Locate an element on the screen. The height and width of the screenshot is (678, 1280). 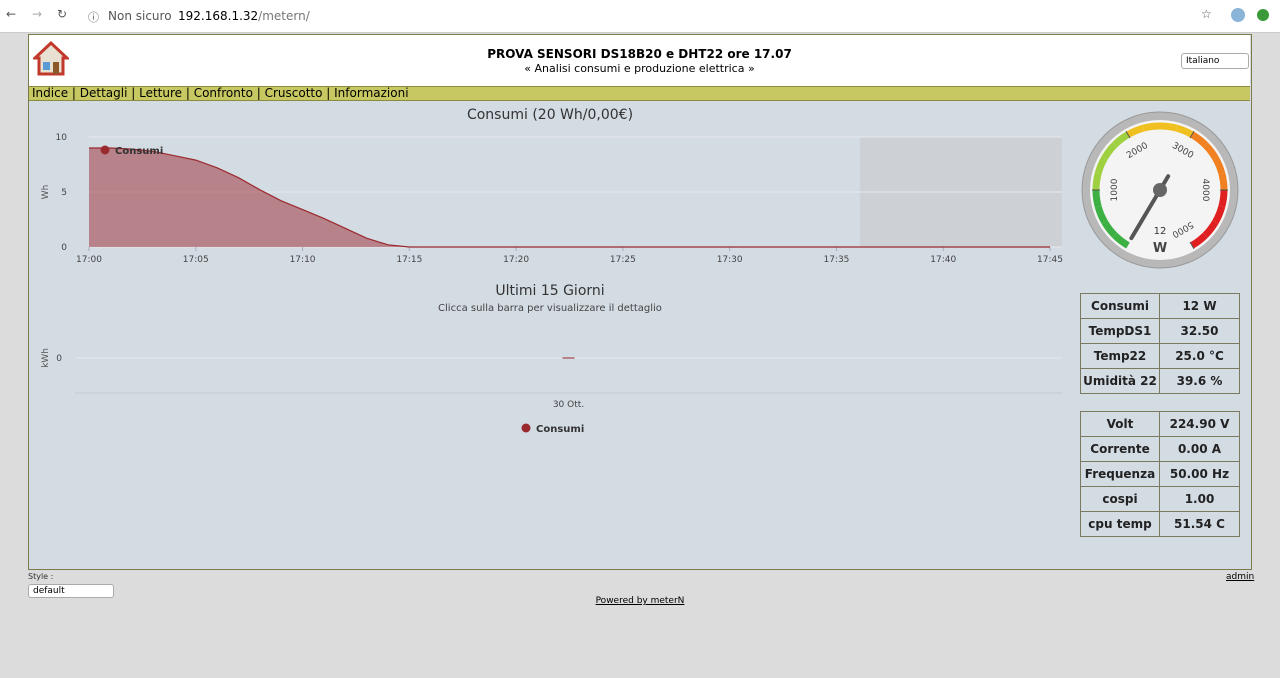
powered-link: Powered by meterN is located at coordinates (640, 601).